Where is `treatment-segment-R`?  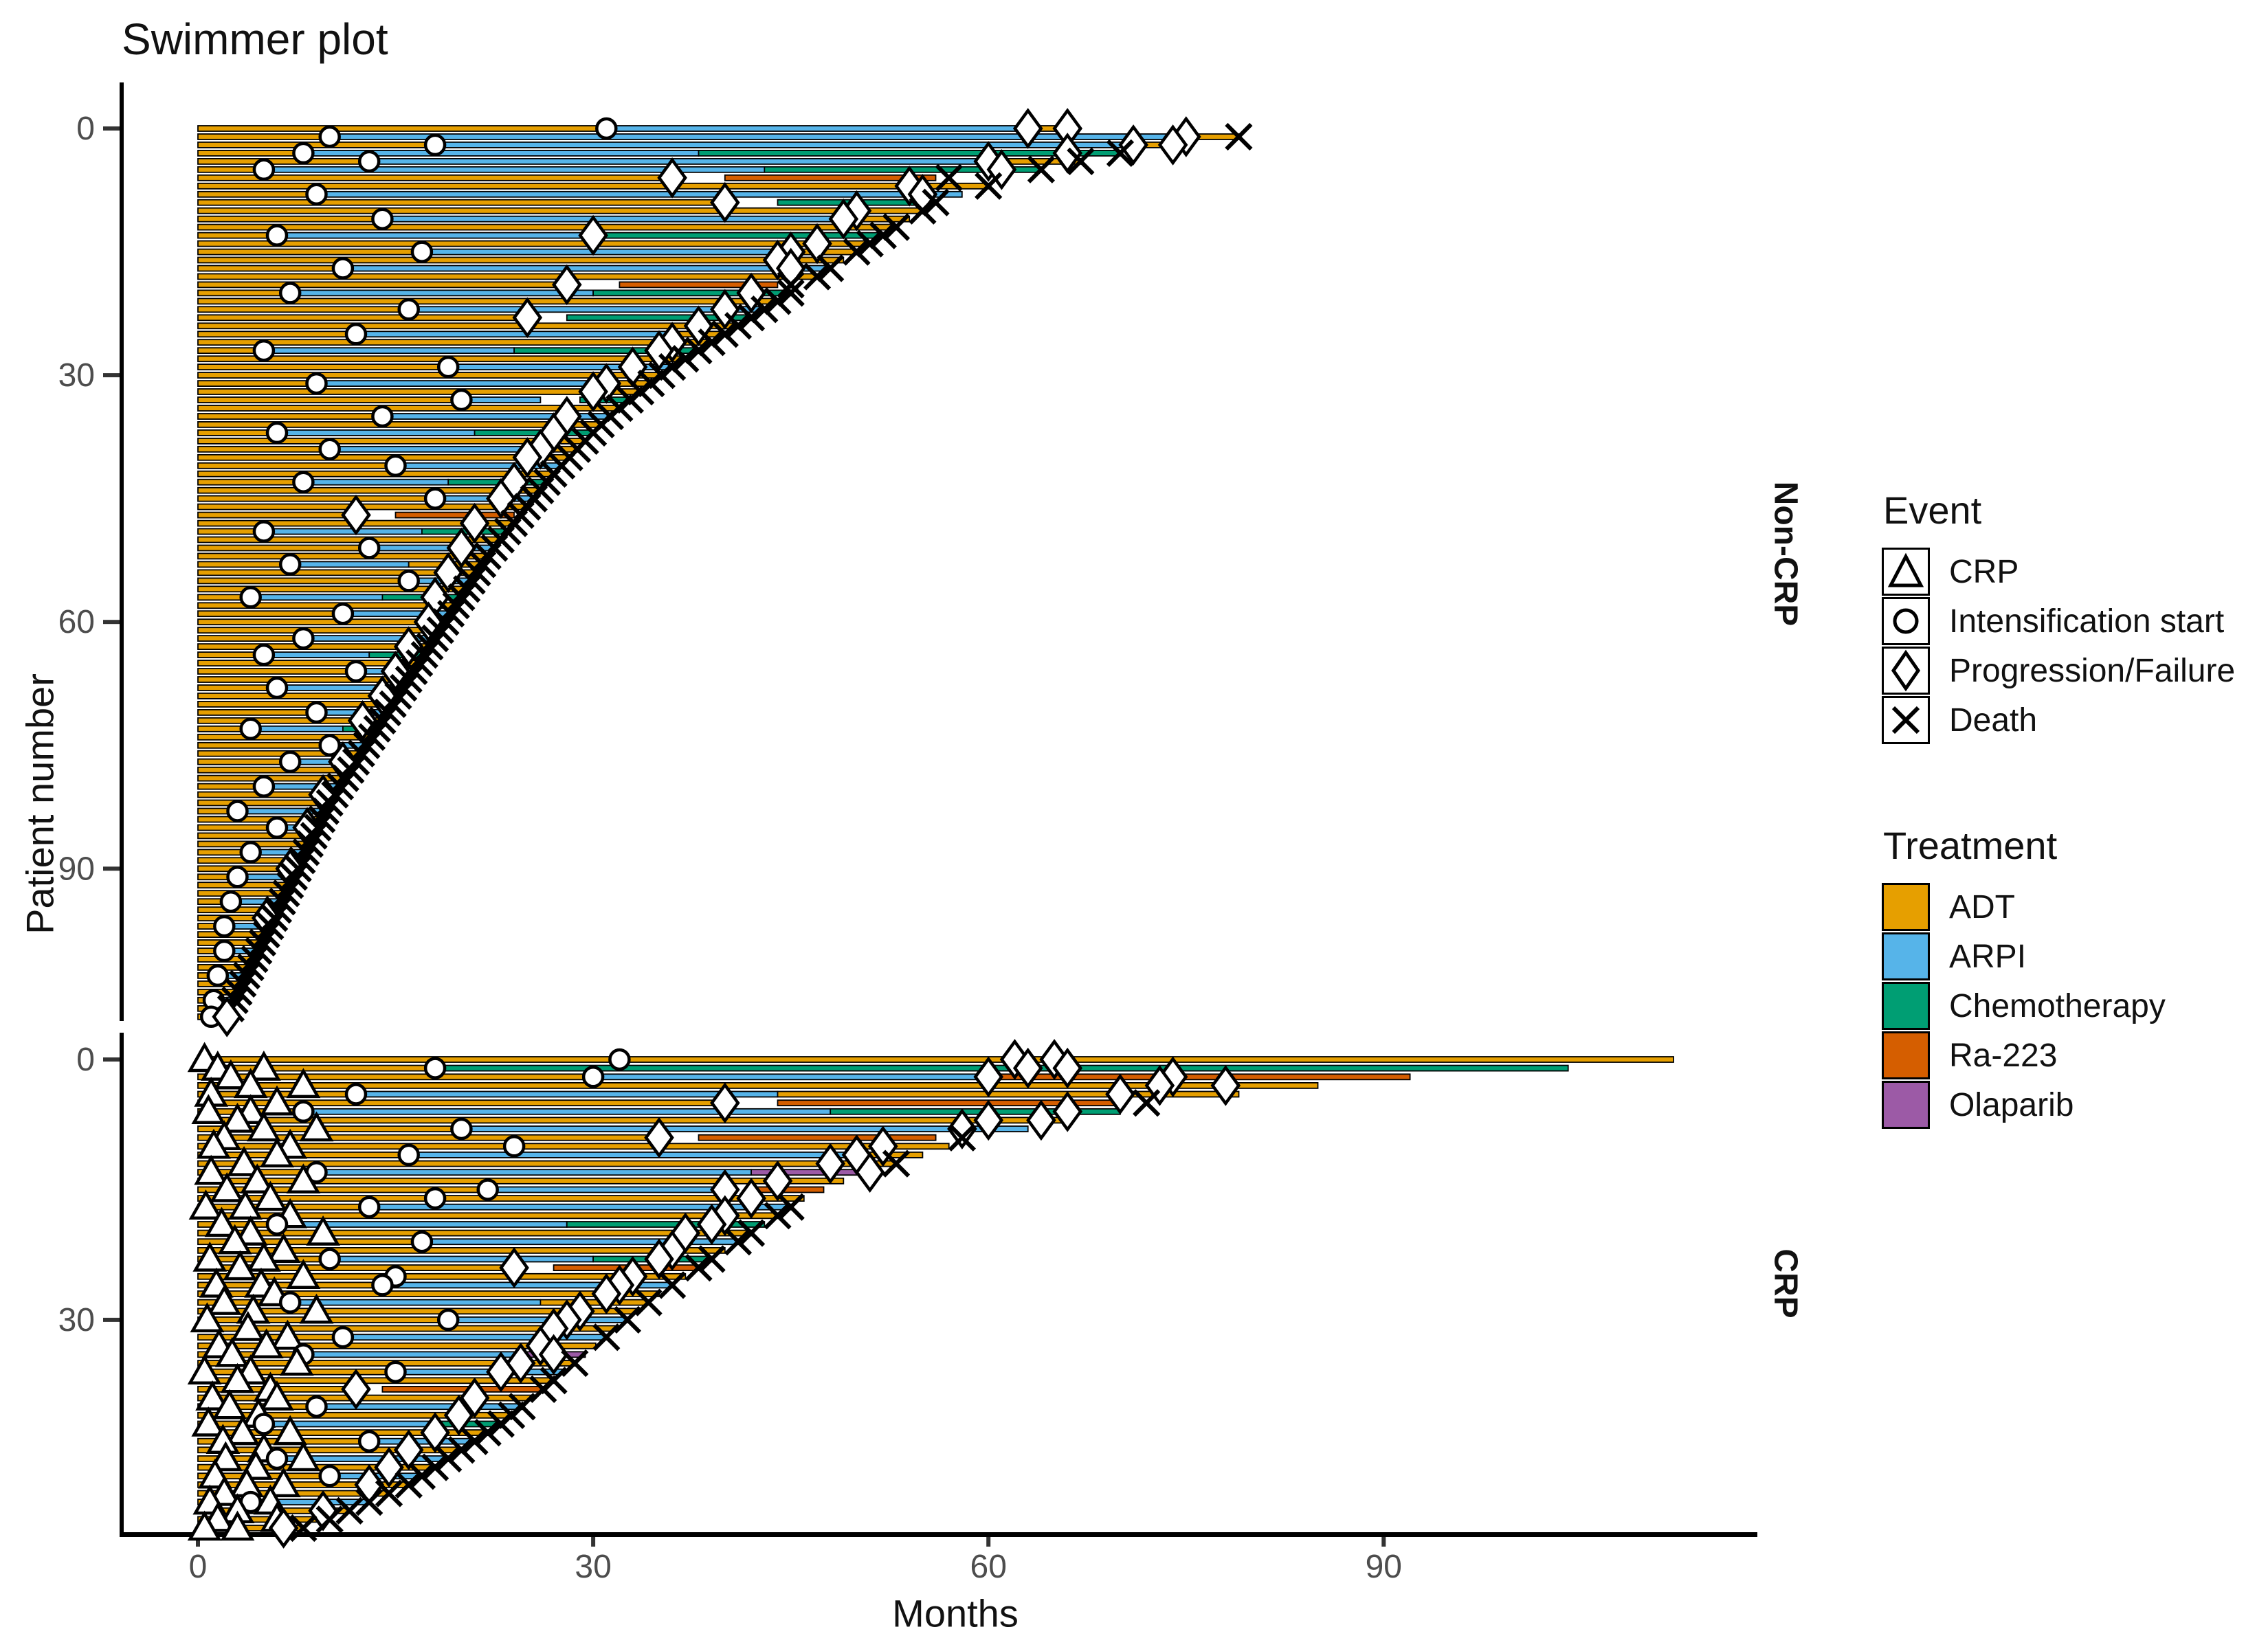 treatment-segment-R is located at coordinates (817, 1137).